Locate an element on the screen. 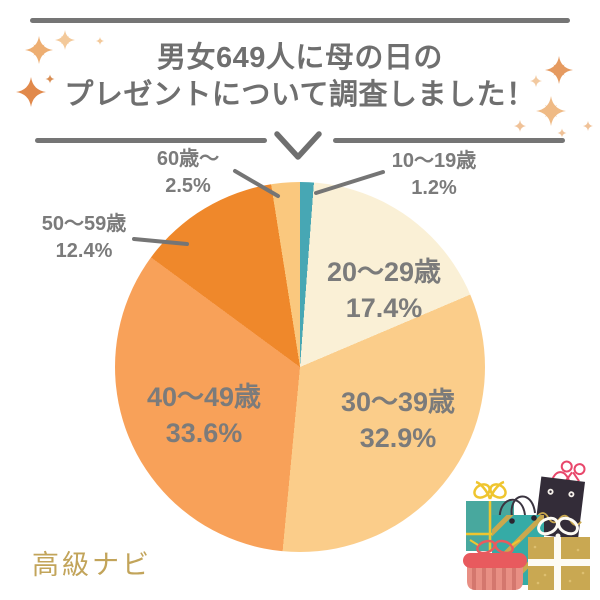  gift-boxes-illustration is located at coordinates (526, 525).